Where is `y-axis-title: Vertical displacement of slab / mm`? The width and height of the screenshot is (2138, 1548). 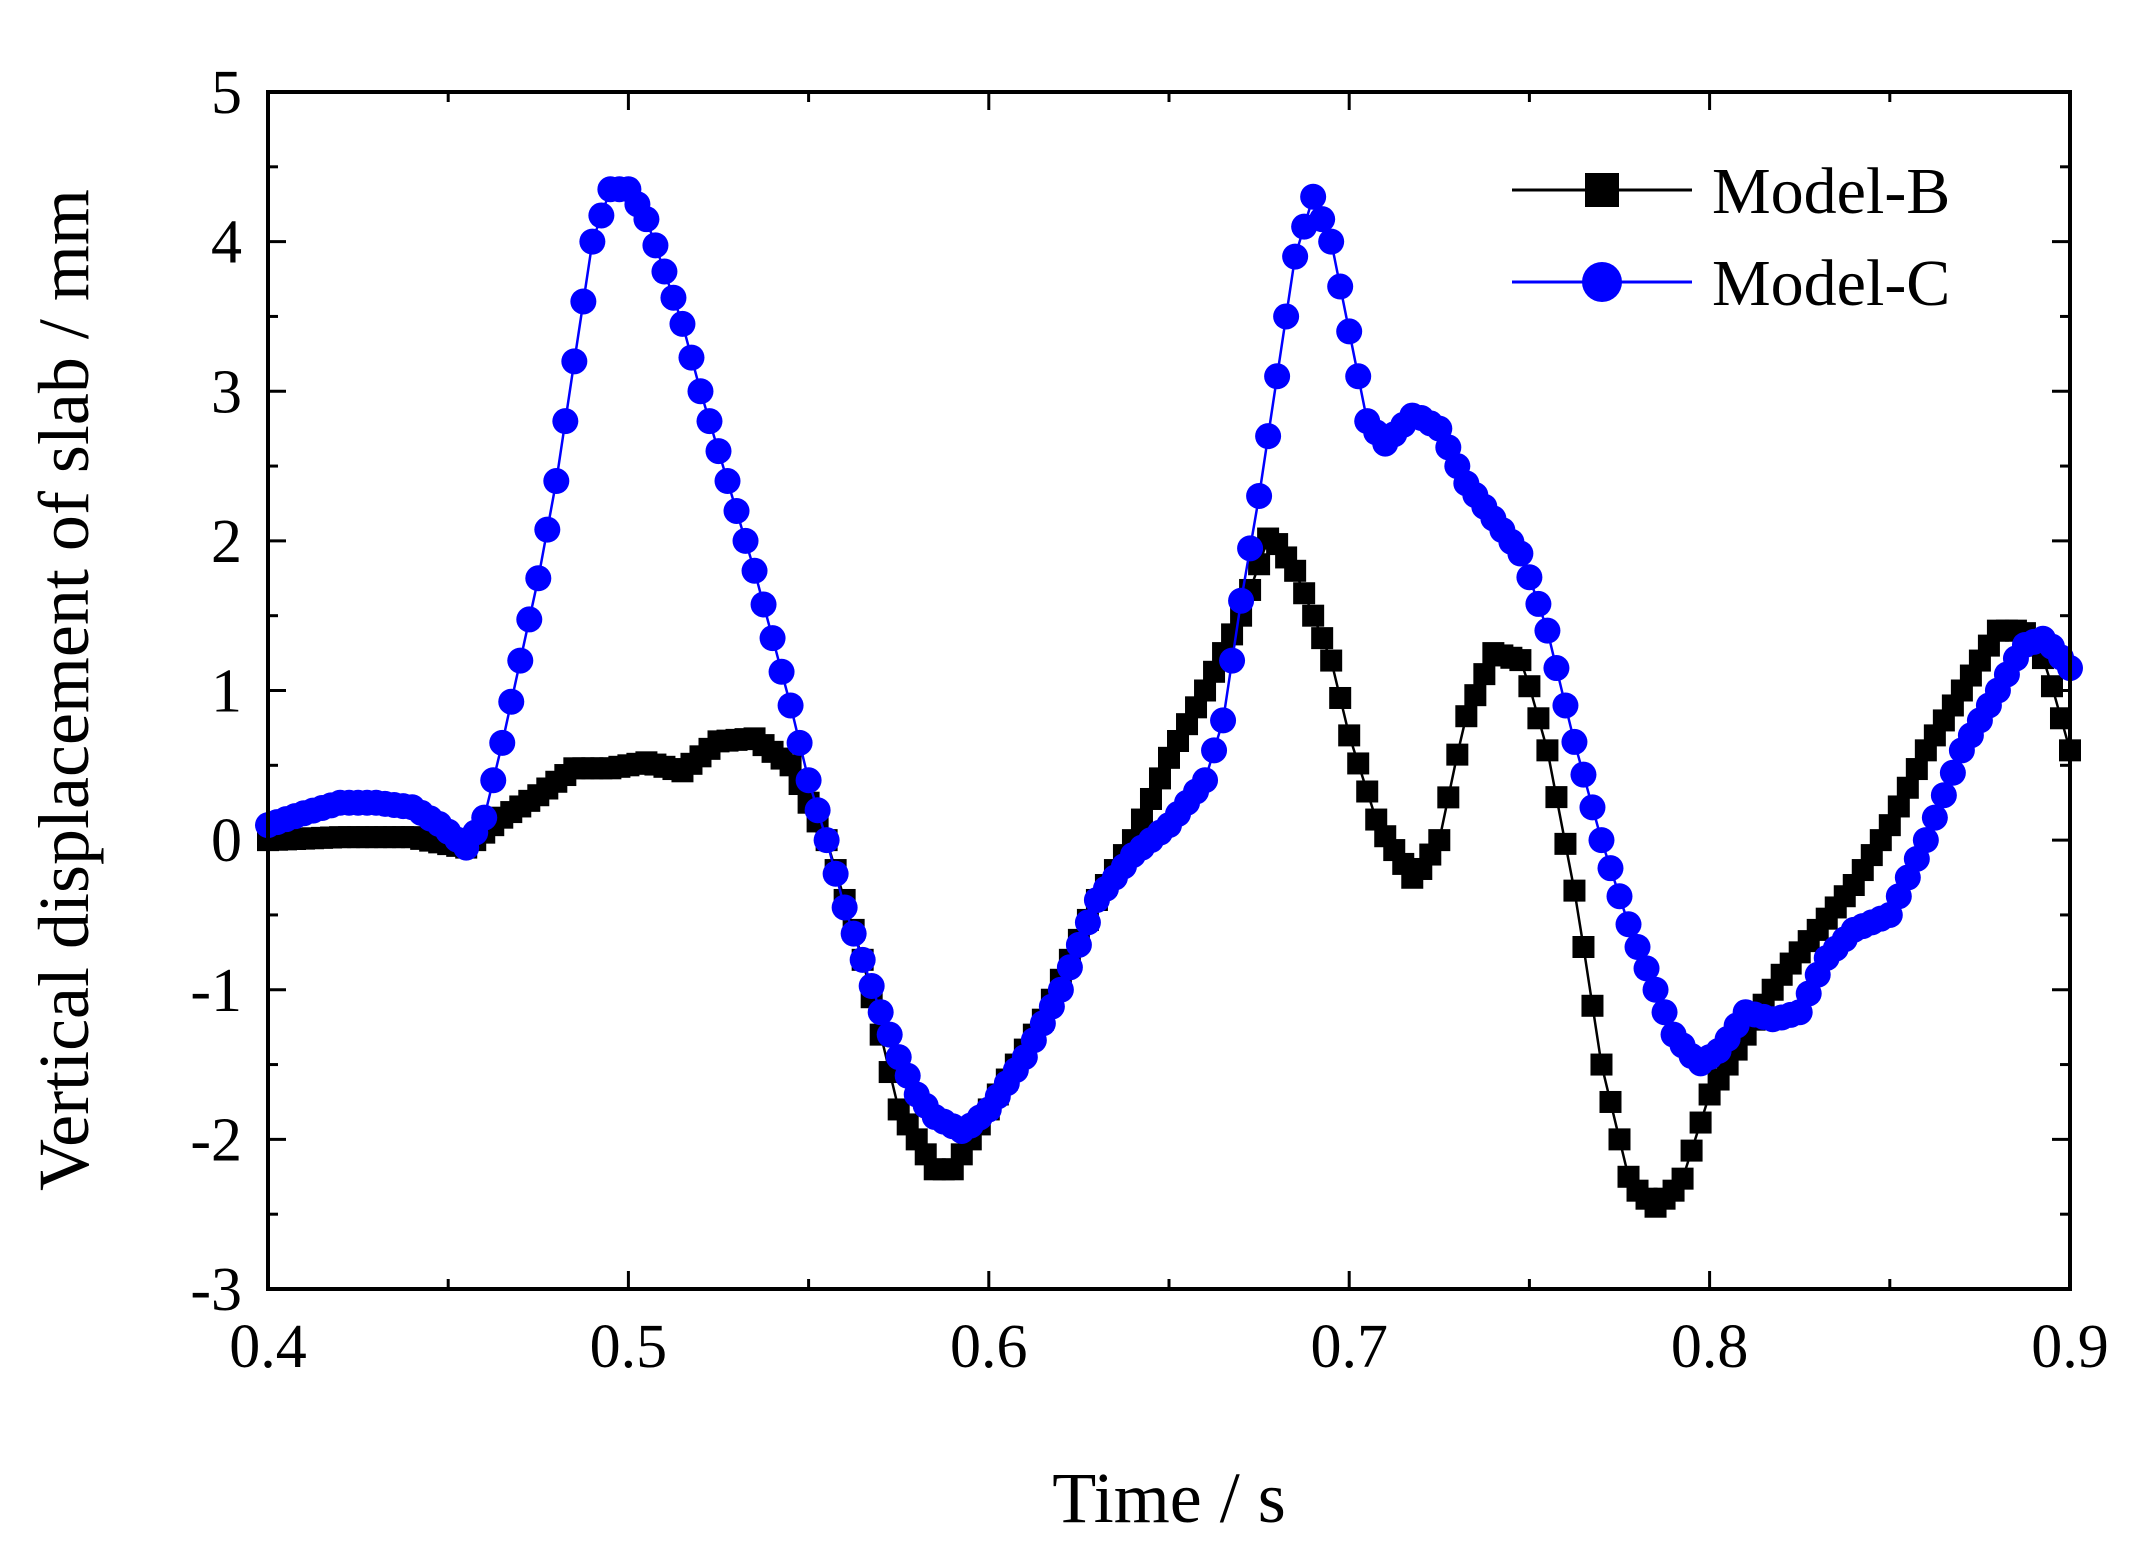 y-axis-title: Vertical displacement of slab / mm is located at coordinates (64, 690).